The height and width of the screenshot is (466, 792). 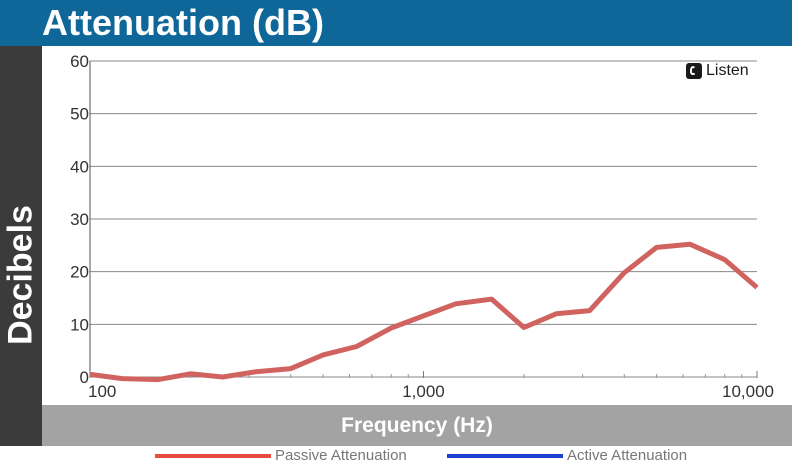 I want to click on legend-label-active: Active Attenuation, so click(x=627, y=455).